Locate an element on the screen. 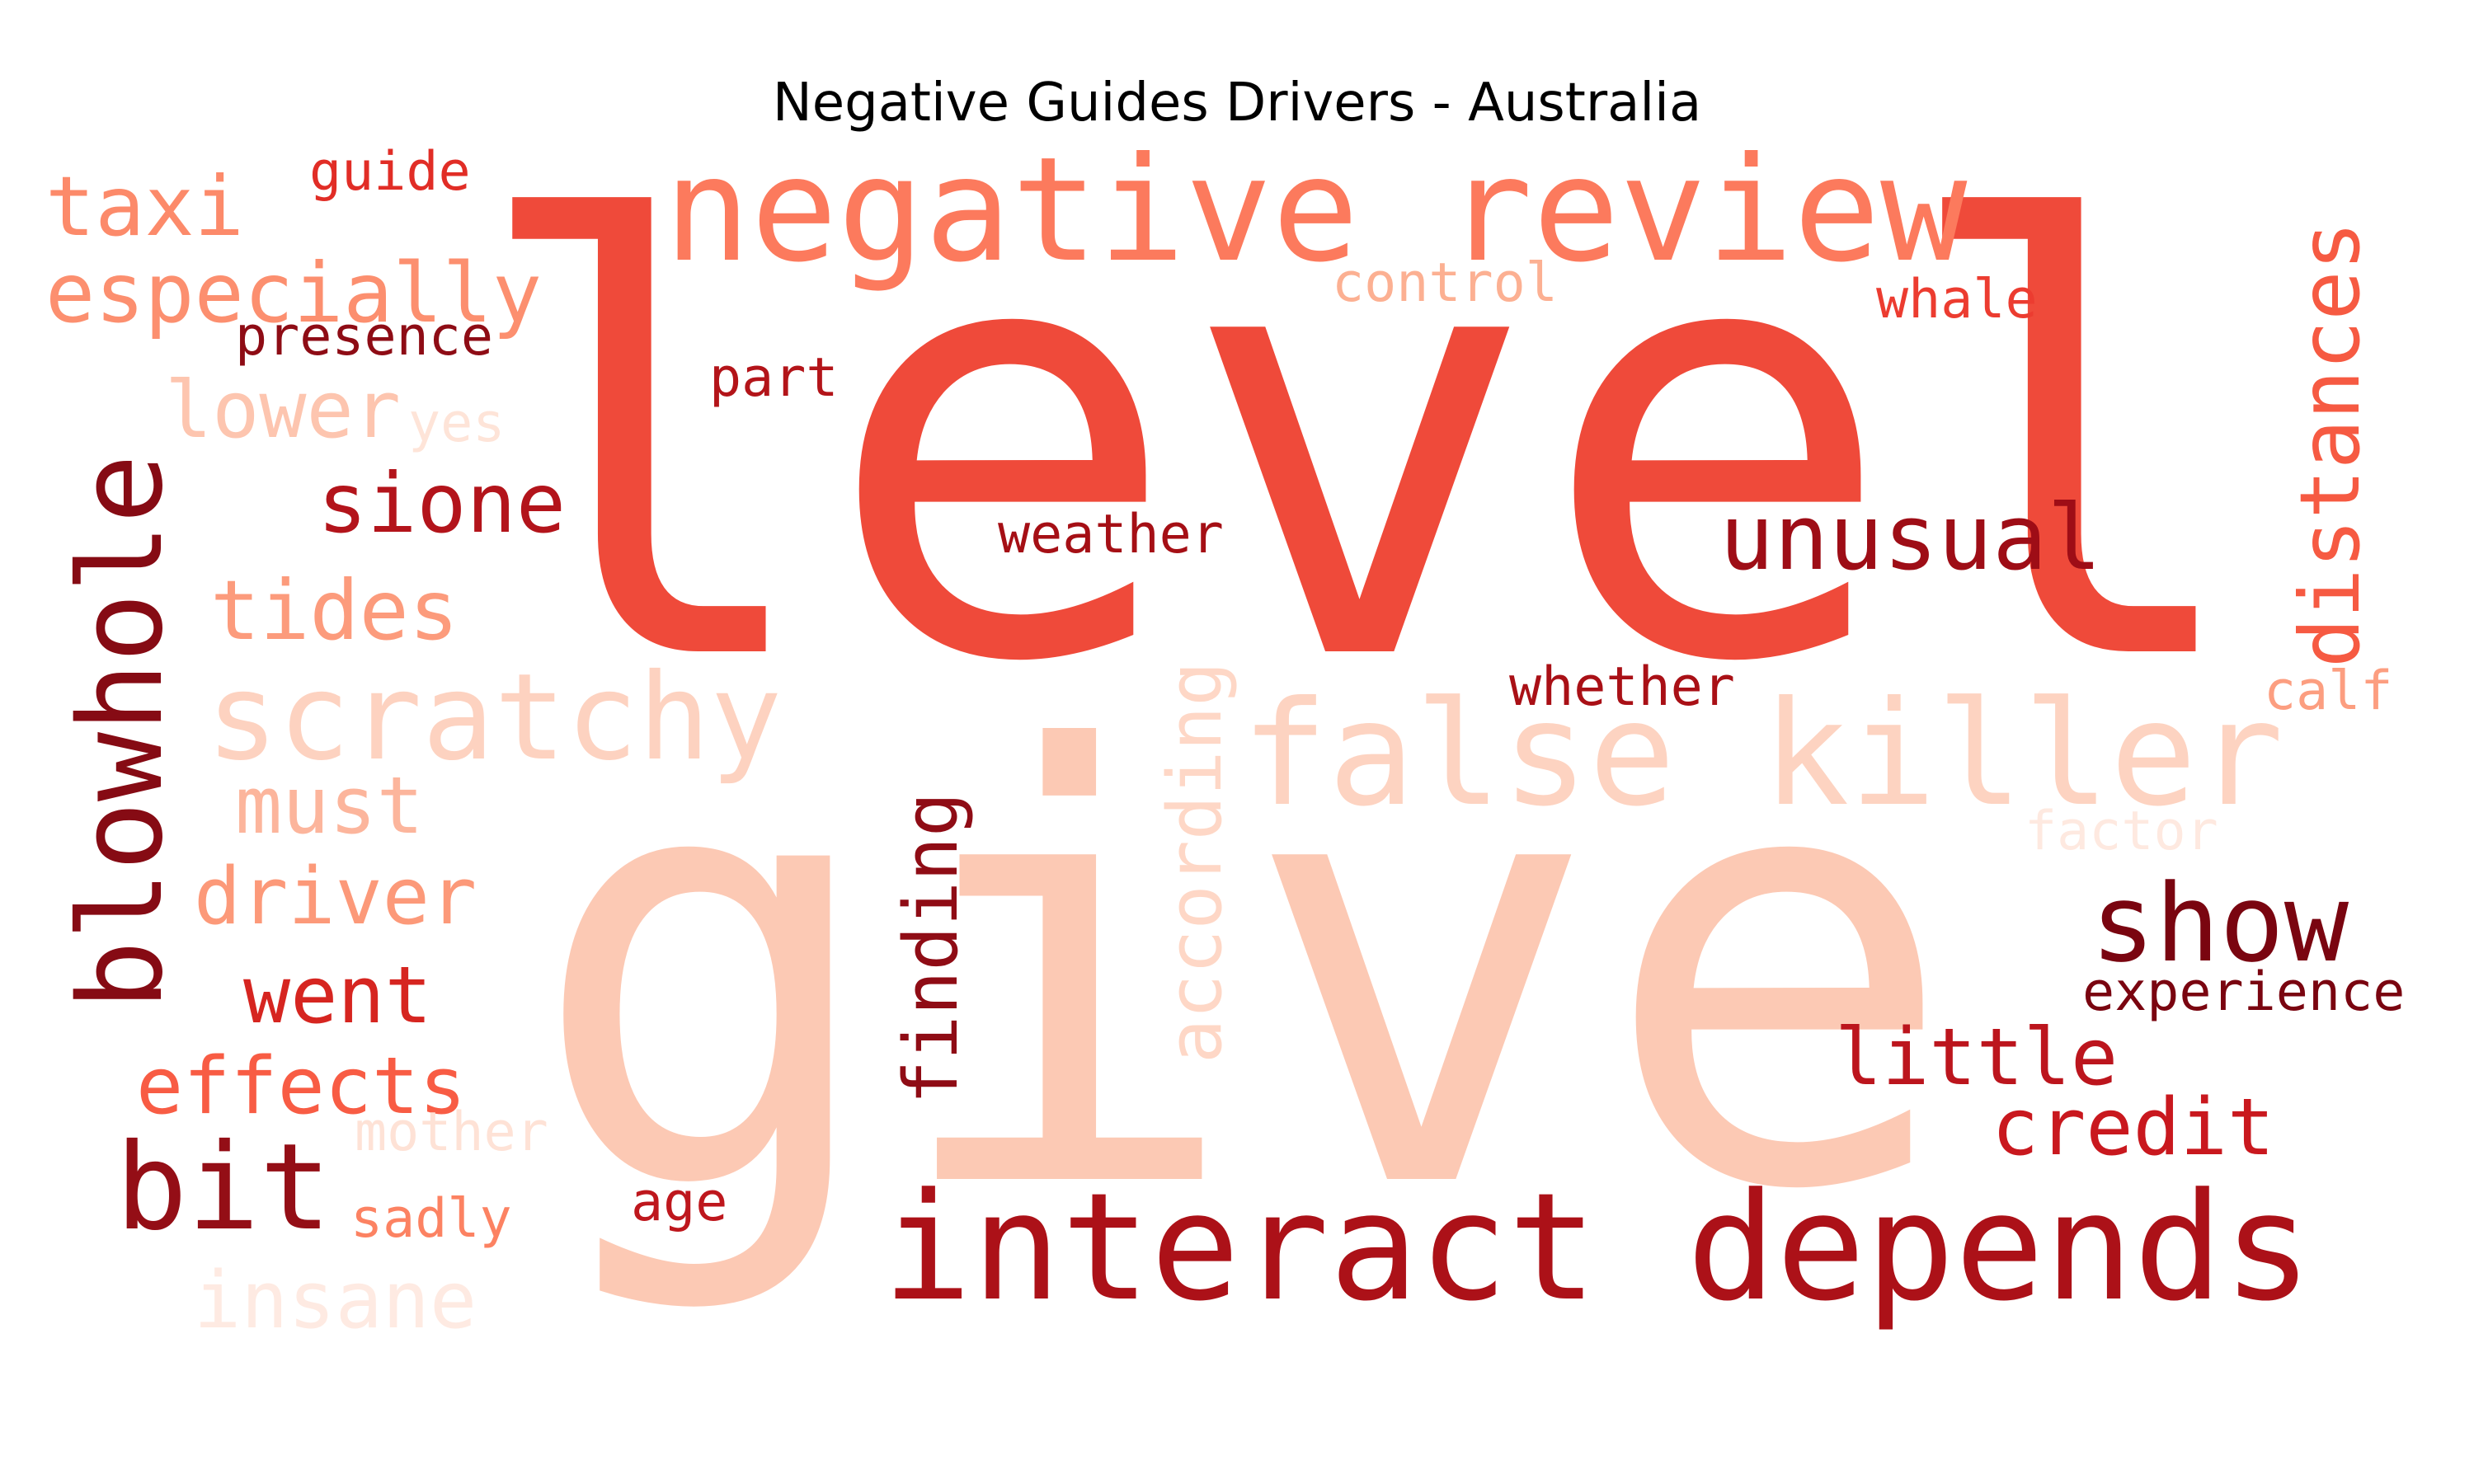 Image resolution: width=2474 pixels, height=1484 pixels. word-finding: finding is located at coordinates (931, 948).